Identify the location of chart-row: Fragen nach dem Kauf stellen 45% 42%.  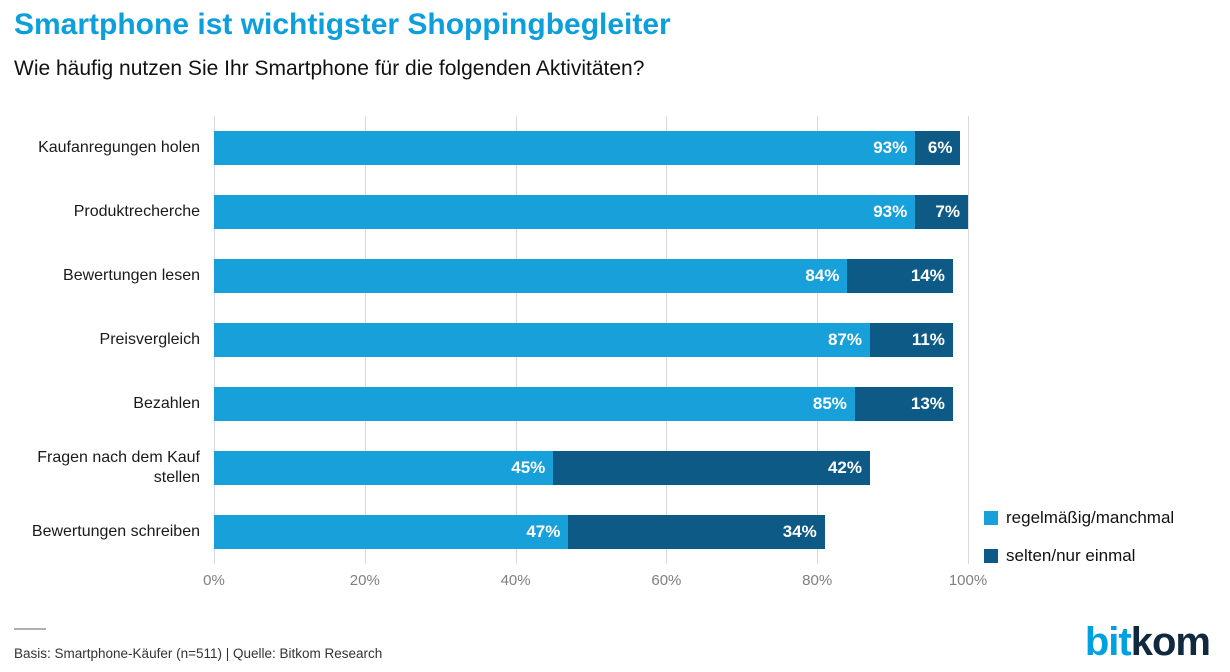
(491, 468).